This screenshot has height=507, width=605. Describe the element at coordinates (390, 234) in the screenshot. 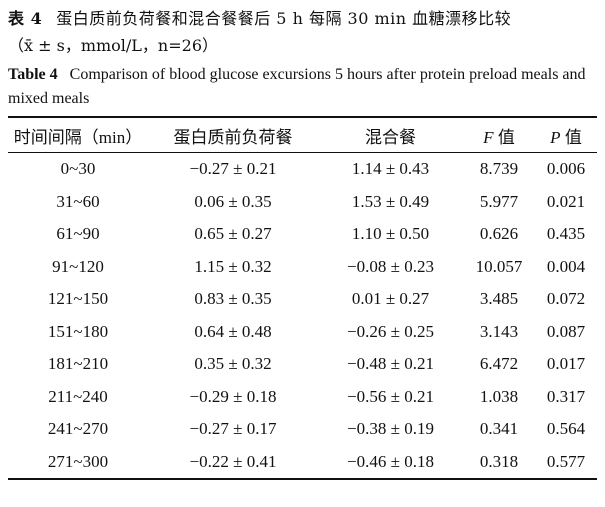

I see `cell-mixed: 1.10 ± 0.50` at that location.